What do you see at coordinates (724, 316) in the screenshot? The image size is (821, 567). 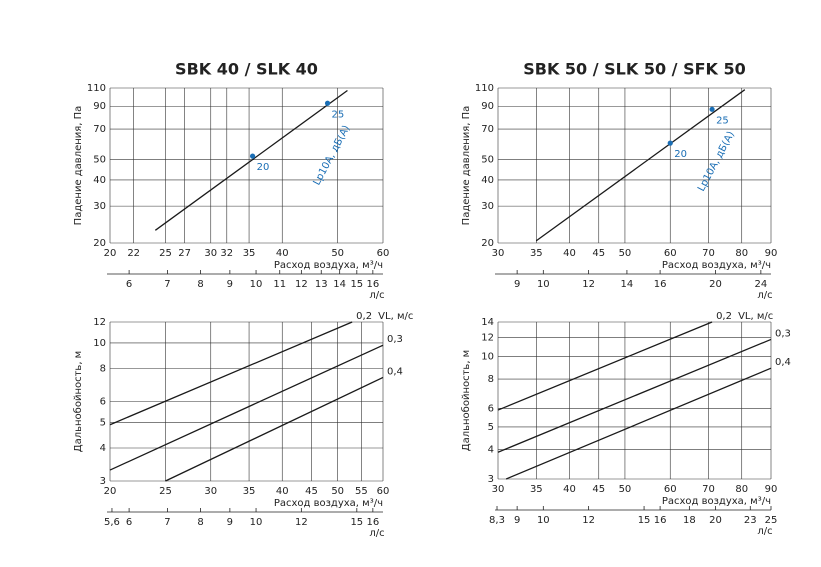 I see `series-label: 0,2` at bounding box center [724, 316].